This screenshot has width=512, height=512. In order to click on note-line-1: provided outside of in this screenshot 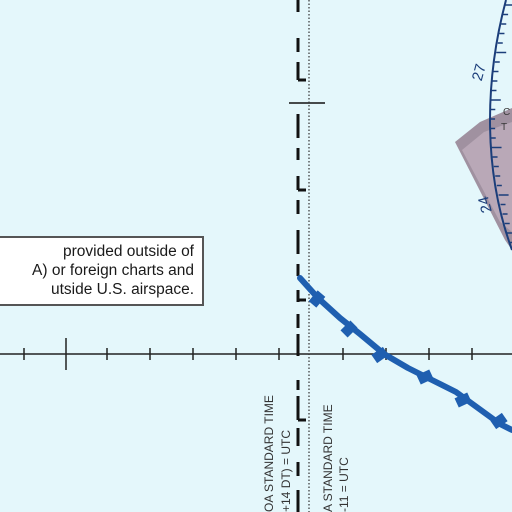, I will do `click(128, 251)`.